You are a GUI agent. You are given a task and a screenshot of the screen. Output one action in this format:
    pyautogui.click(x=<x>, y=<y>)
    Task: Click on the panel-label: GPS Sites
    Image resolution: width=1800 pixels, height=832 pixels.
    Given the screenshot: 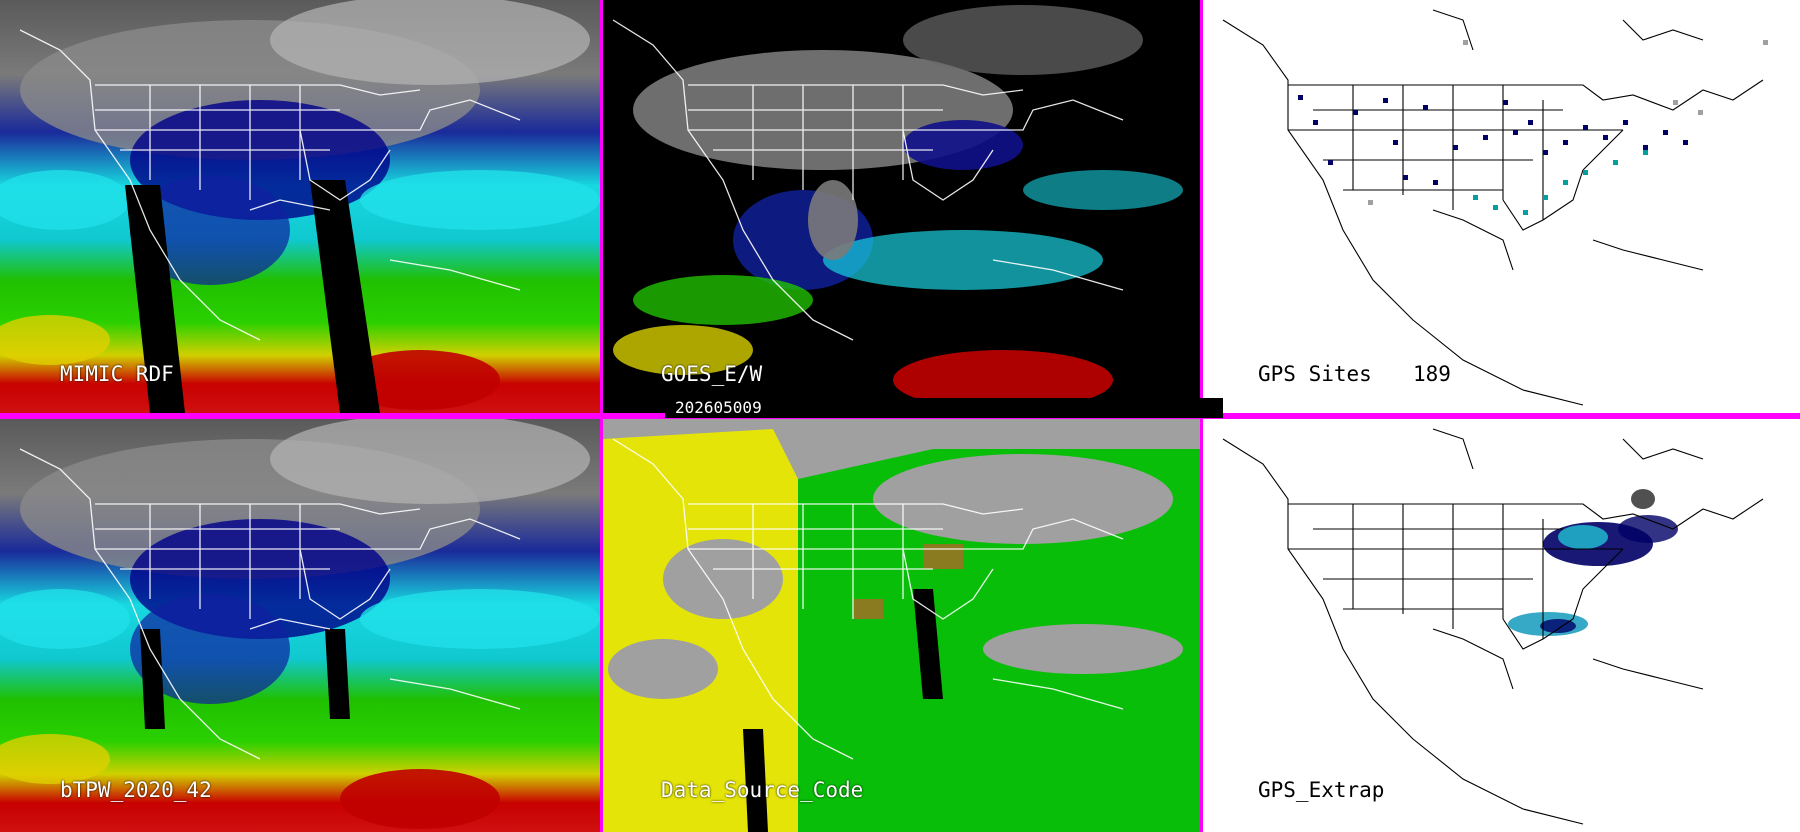 What is the action you would take?
    pyautogui.click(x=1315, y=374)
    